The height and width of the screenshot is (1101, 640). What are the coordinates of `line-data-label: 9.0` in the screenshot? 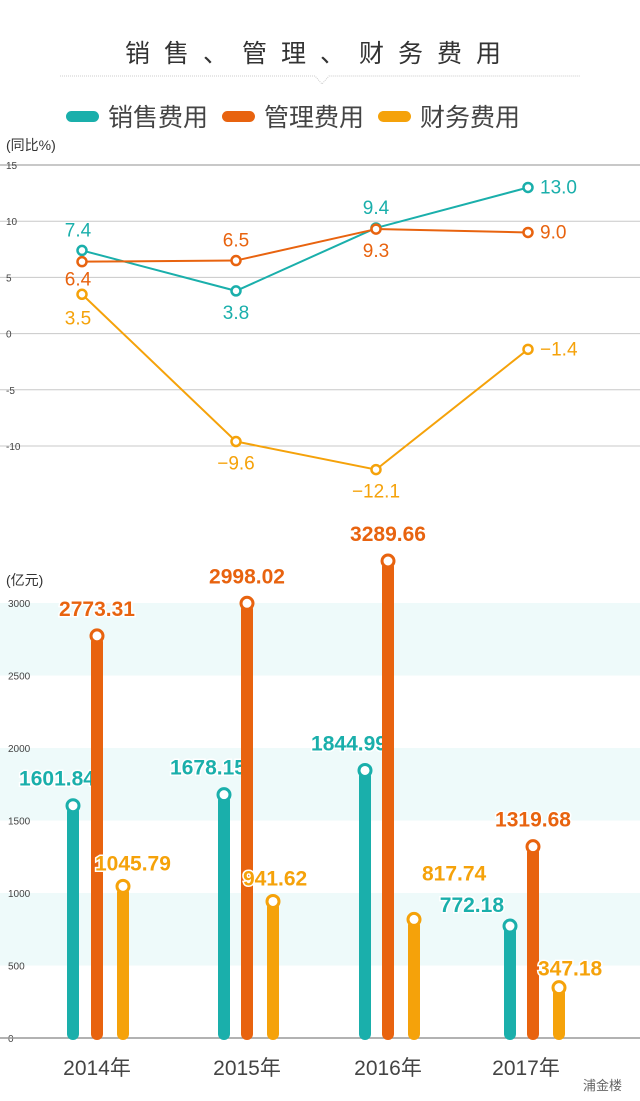 It's located at (553, 232).